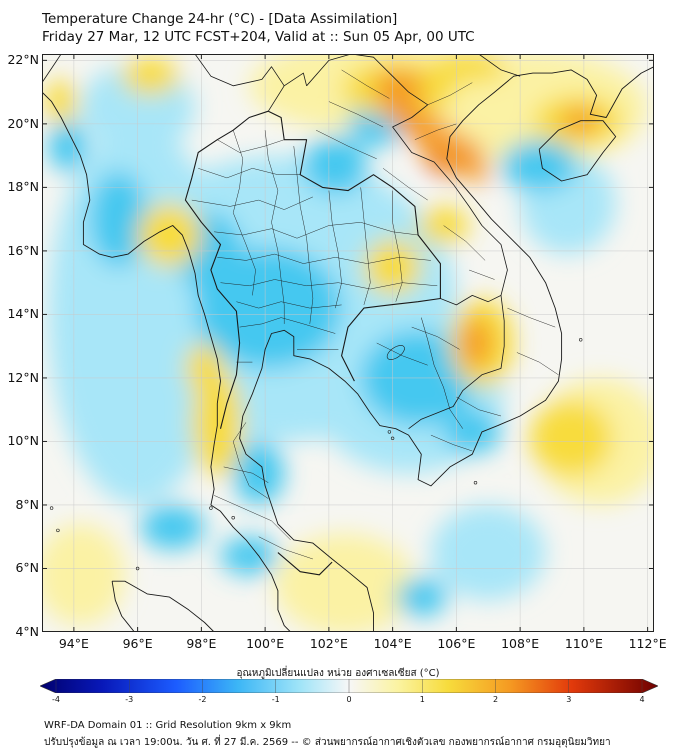 This screenshot has height=756, width=676. What do you see at coordinates (265, 643) in the screenshot?
I see `longitude-label: 100°E` at bounding box center [265, 643].